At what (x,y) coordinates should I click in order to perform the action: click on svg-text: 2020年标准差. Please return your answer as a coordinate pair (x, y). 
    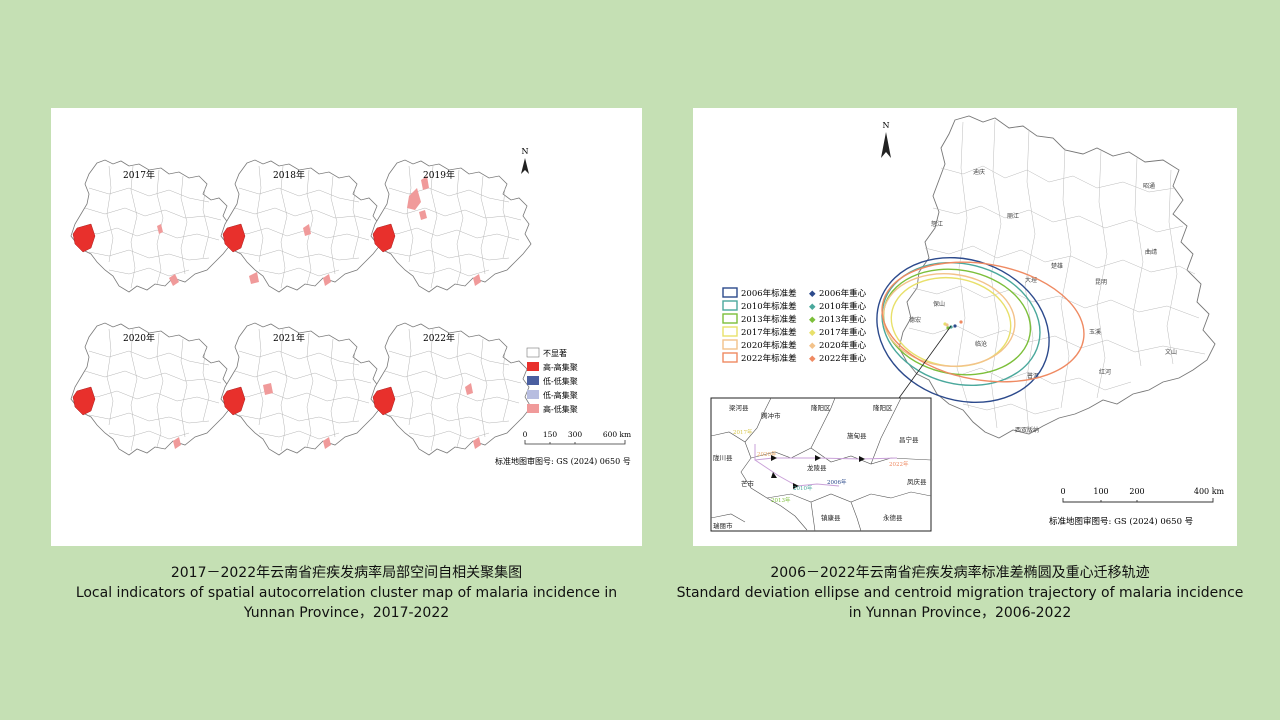
    Looking at the image, I should click on (769, 345).